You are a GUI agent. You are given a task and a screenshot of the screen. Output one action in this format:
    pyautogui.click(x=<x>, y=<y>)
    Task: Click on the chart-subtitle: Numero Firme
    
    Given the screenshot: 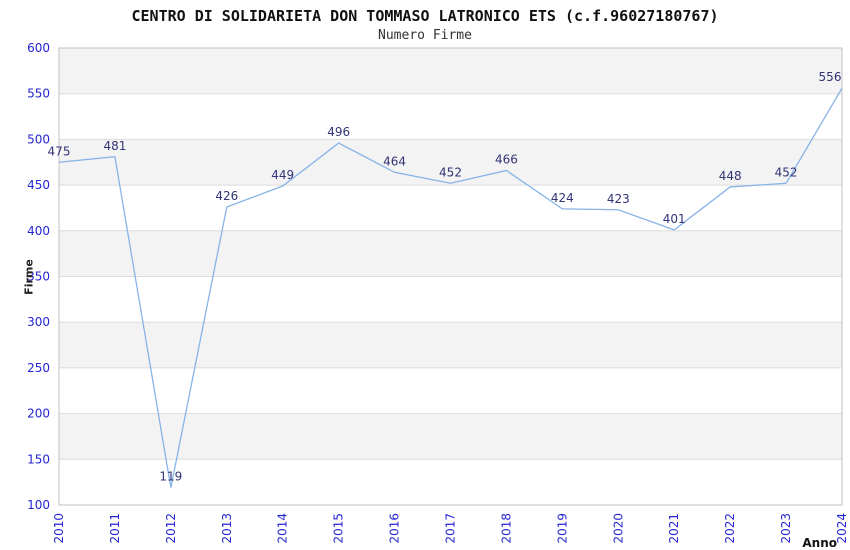 What is the action you would take?
    pyautogui.click(x=425, y=35)
    